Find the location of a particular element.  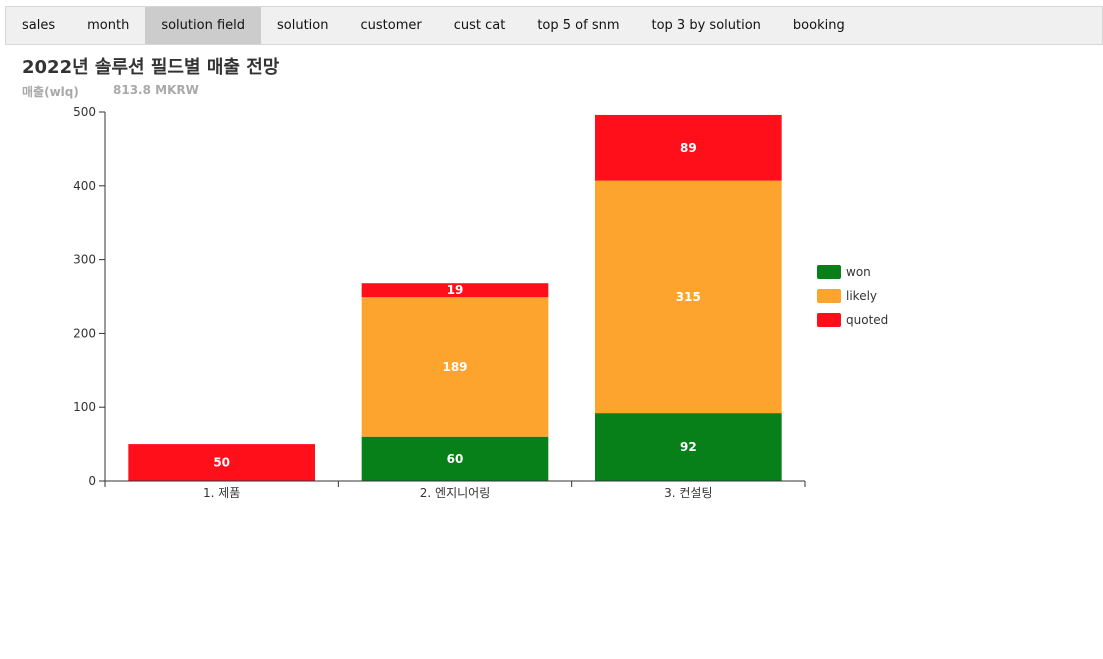

x-tick-label: 2. 엔지니어링 is located at coordinates (455, 493).